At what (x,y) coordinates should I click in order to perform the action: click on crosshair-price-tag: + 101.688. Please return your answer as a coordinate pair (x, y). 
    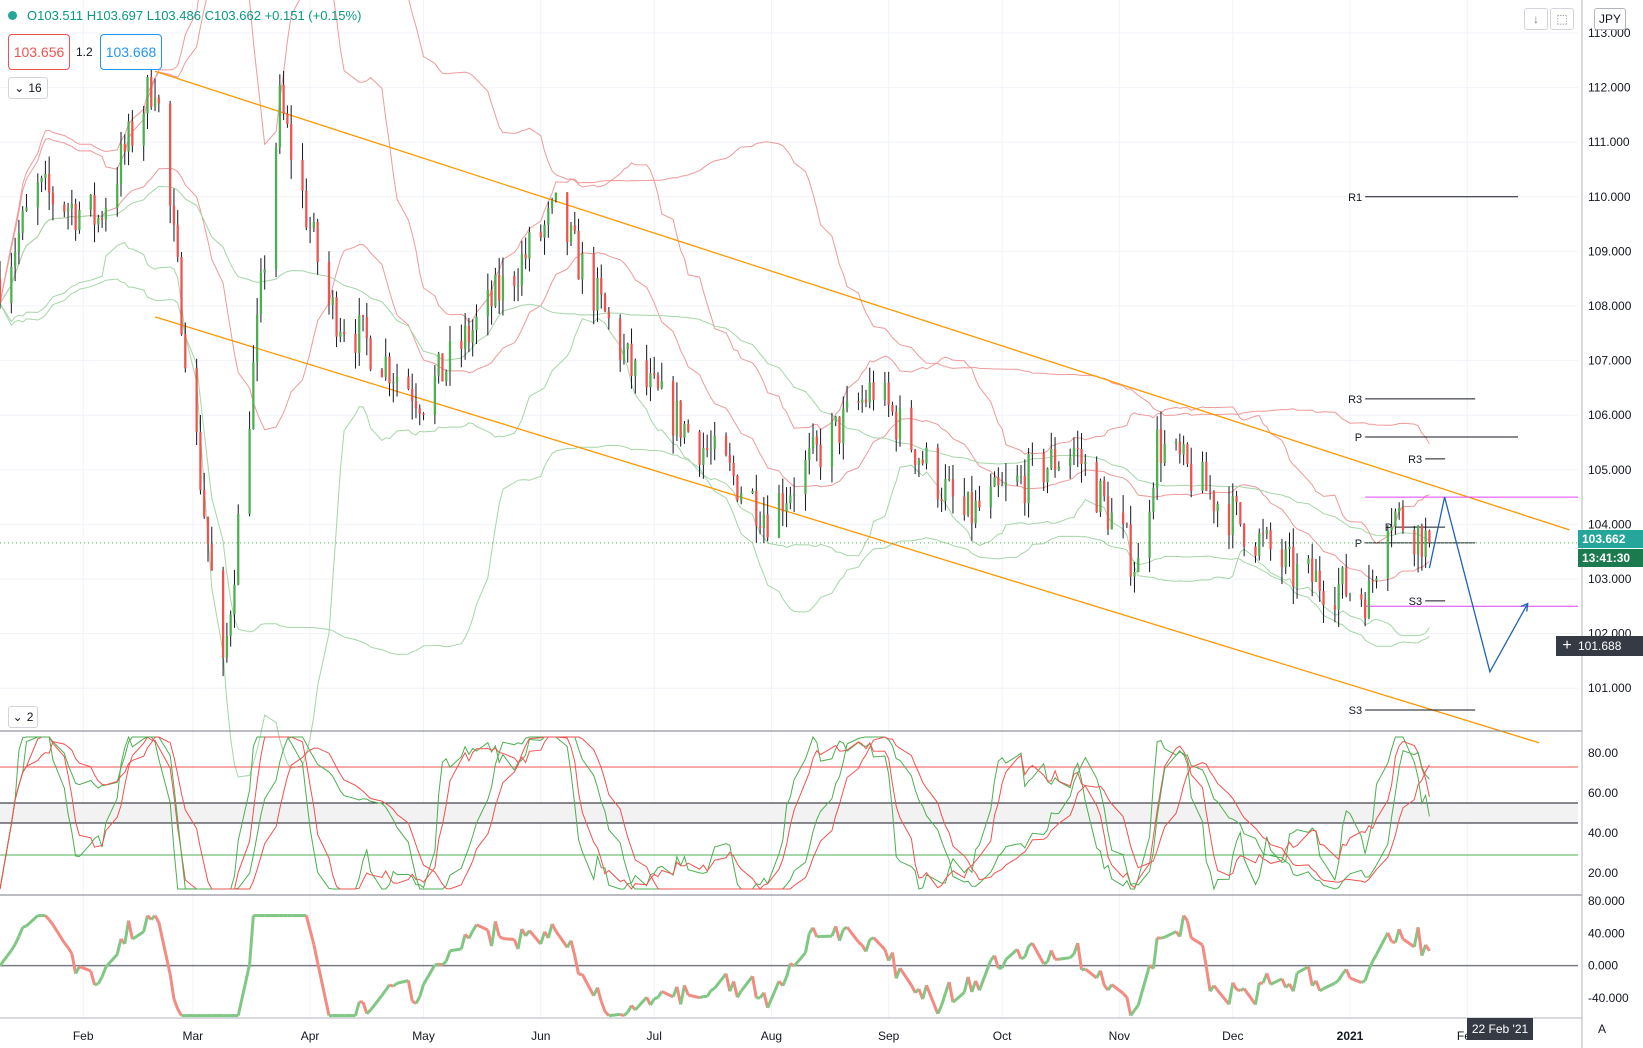
    Looking at the image, I should click on (1599, 646).